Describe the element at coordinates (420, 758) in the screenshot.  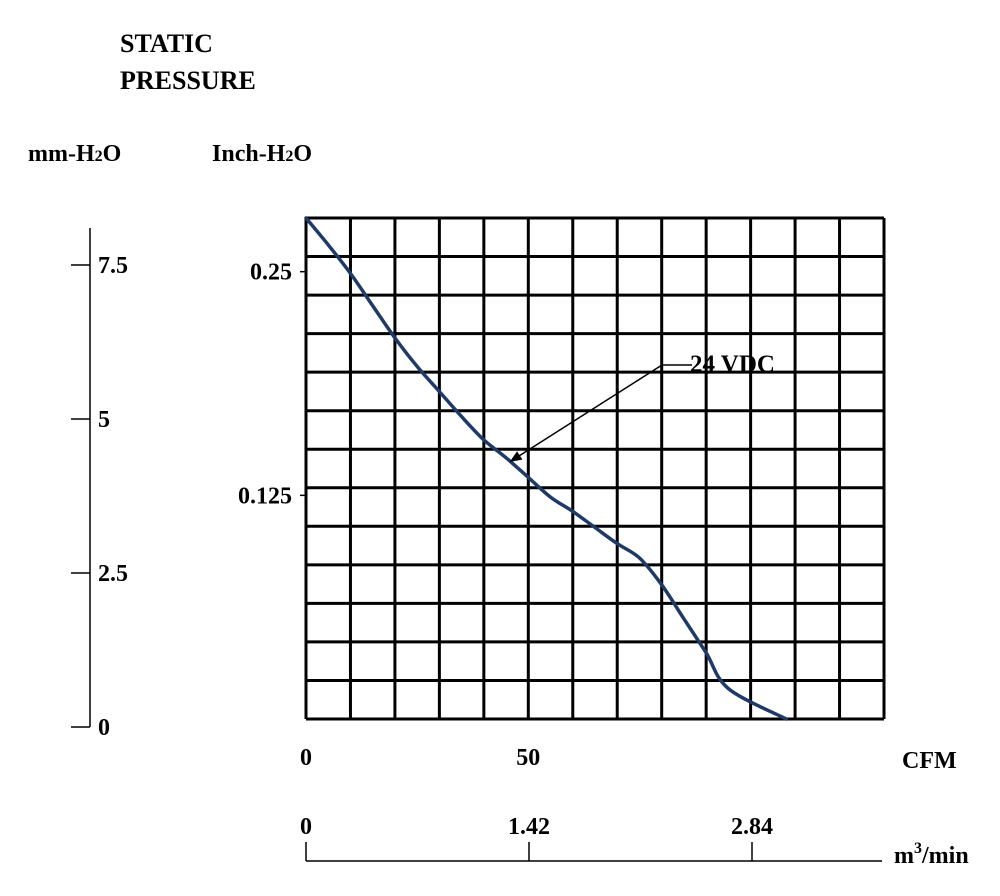
I see `cfm-axis: 0 50` at that location.